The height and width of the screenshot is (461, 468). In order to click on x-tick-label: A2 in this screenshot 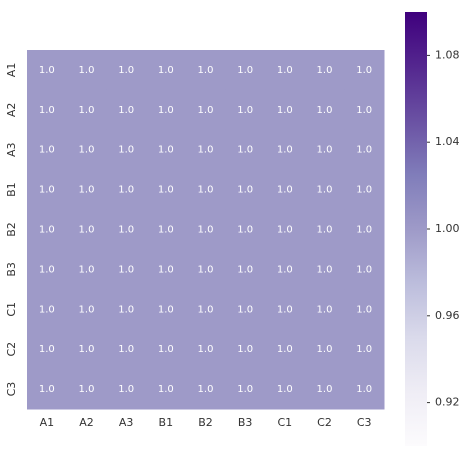, I will do `click(86, 422)`.